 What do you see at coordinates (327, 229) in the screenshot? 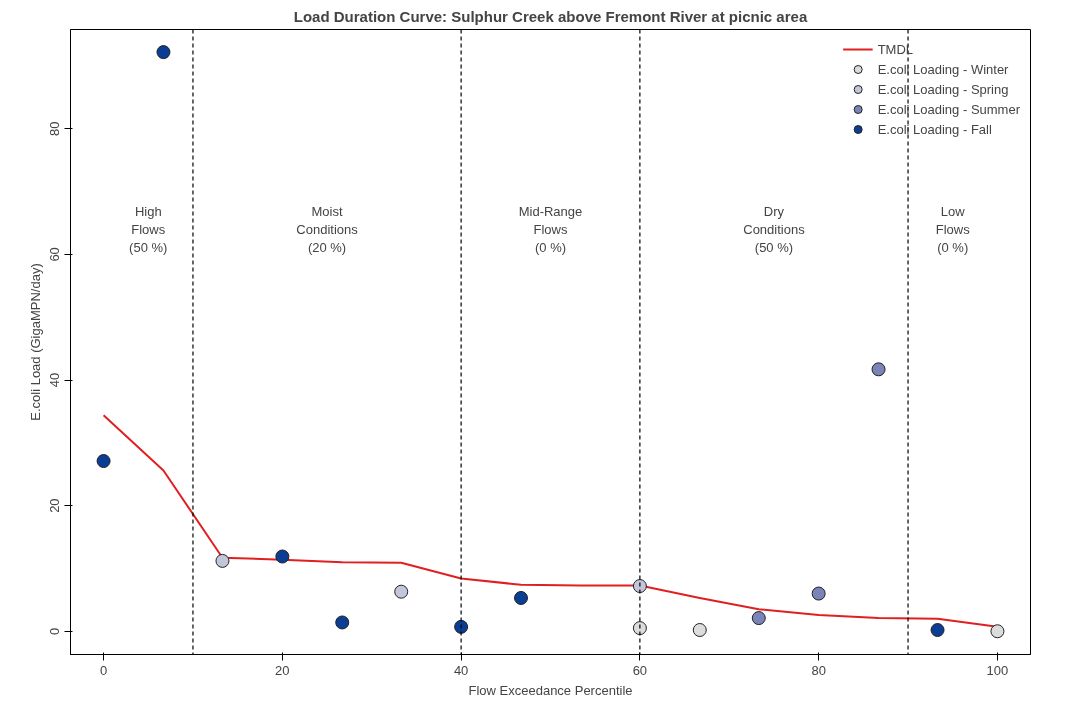
I see `annotation: Moist Conditions (20 %)` at bounding box center [327, 229].